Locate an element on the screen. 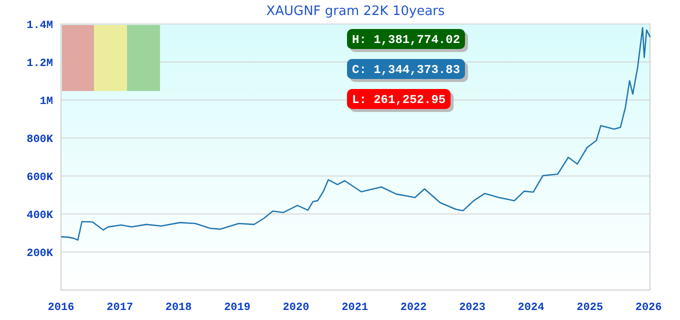 Image resolution: width=680 pixels, height=320 pixels. x-tick-label: 2023 is located at coordinates (472, 308).